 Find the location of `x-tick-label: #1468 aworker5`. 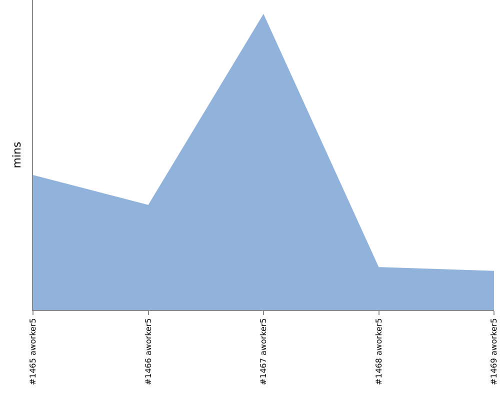

x-tick-label: #1468 aworker5 is located at coordinates (379, 352).